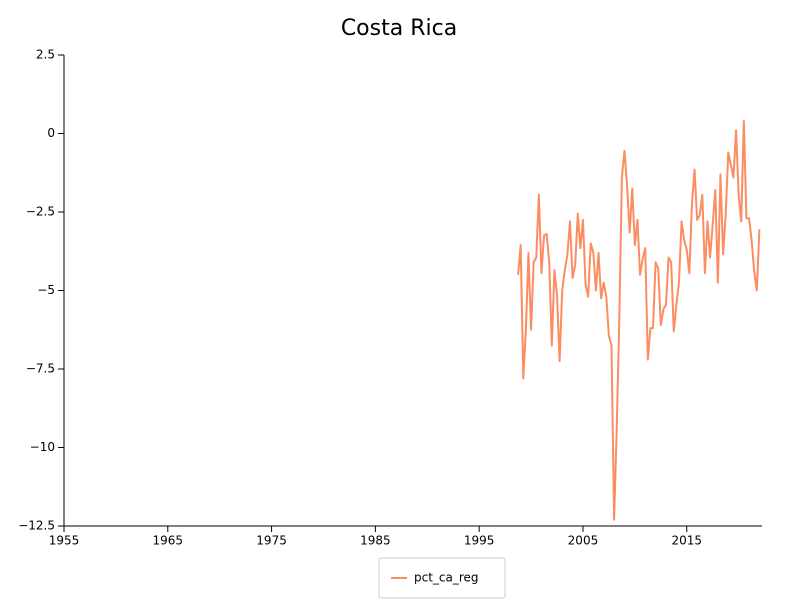  What do you see at coordinates (446, 578) in the screenshot?
I see `legend-label: pct_ca_reg` at bounding box center [446, 578].